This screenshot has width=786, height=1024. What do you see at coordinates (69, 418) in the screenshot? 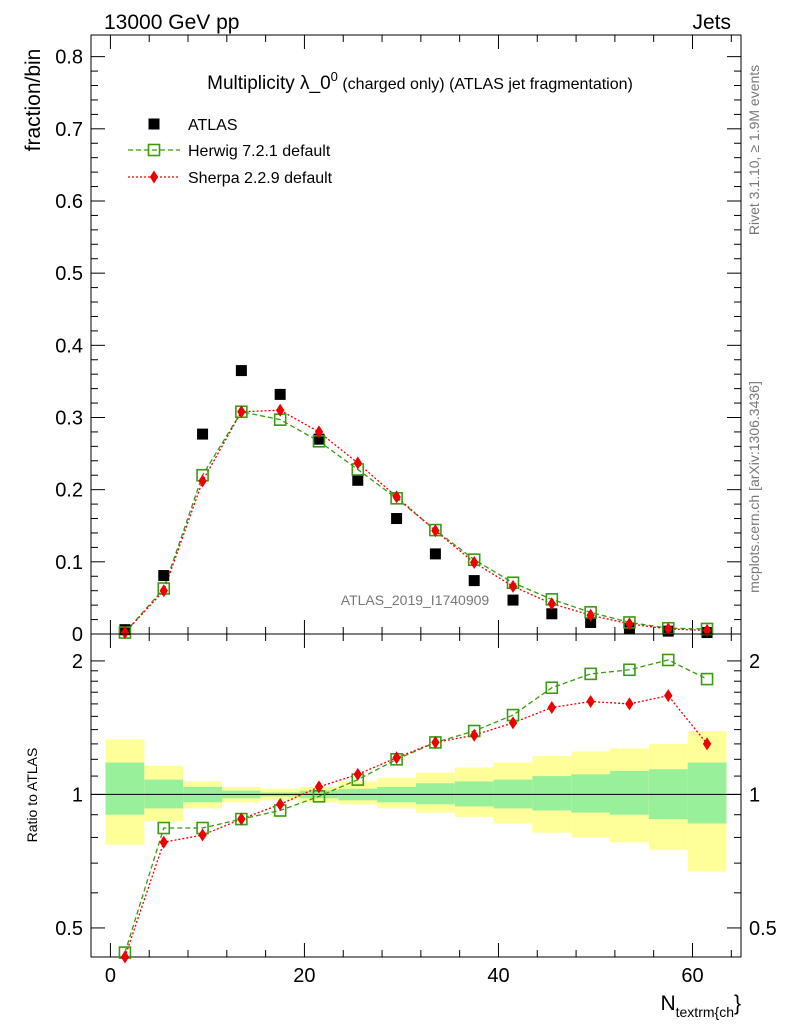
I see `y-tick-label: 0.3` at bounding box center [69, 418].